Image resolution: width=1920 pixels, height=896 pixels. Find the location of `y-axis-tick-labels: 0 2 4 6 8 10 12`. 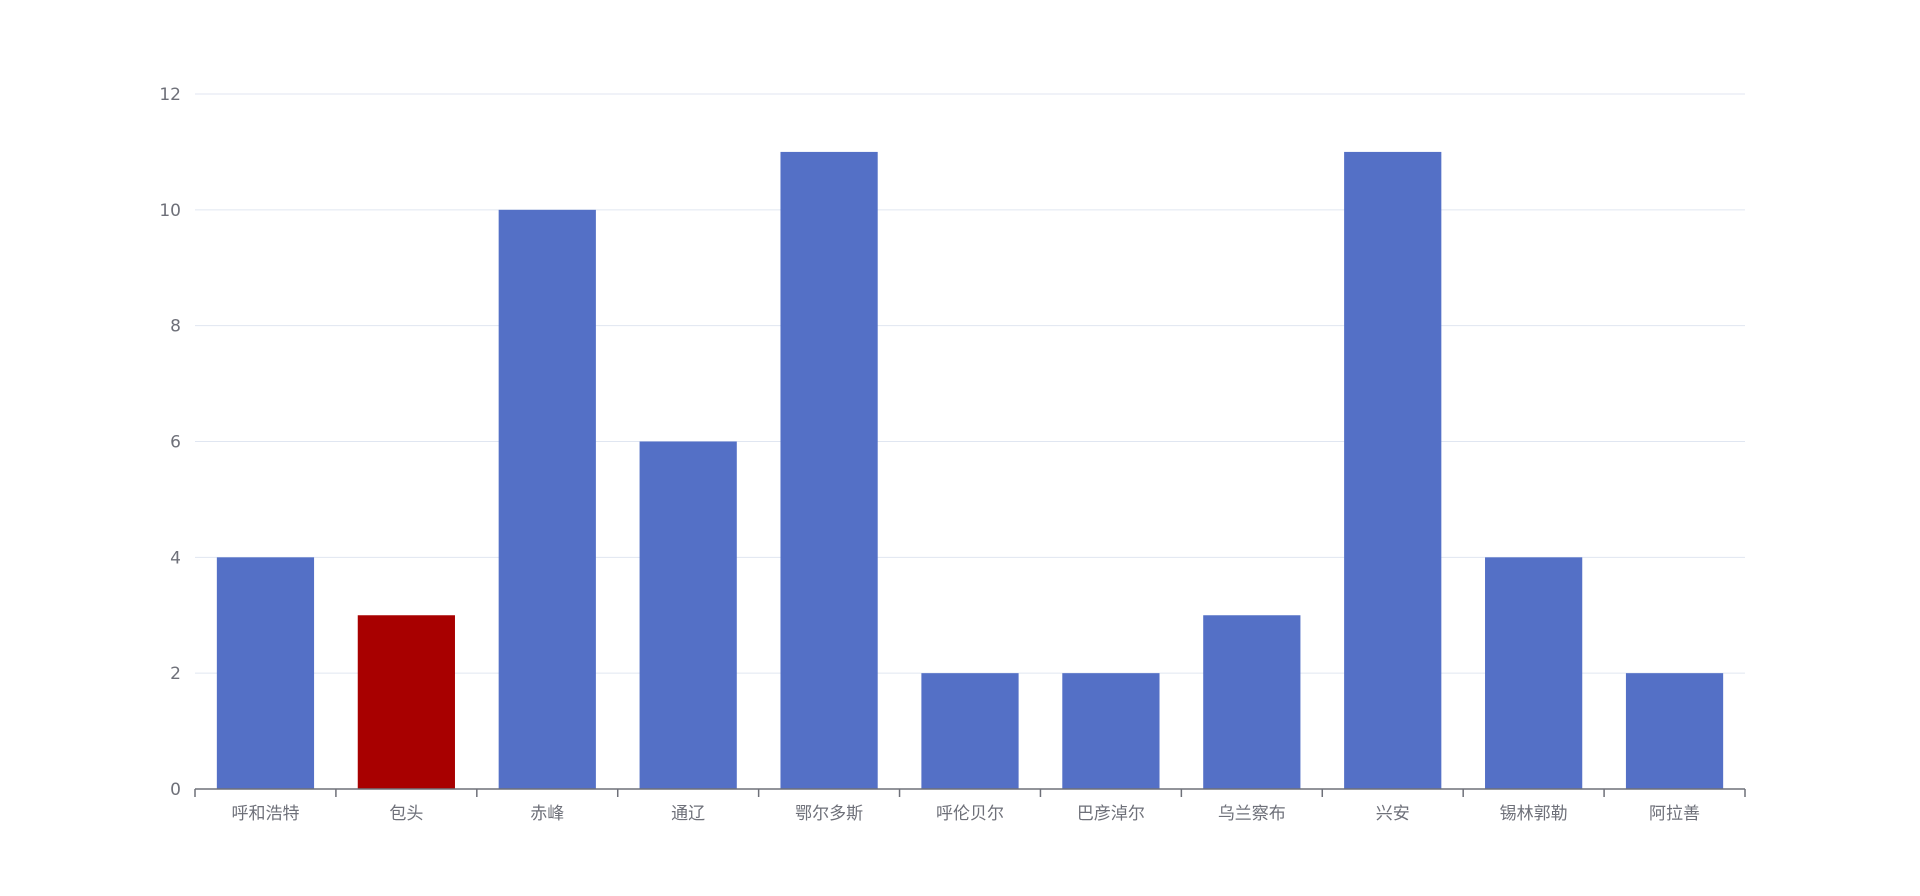

y-axis-tick-labels: 0 2 4 6 8 10 12 is located at coordinates (170, 442).